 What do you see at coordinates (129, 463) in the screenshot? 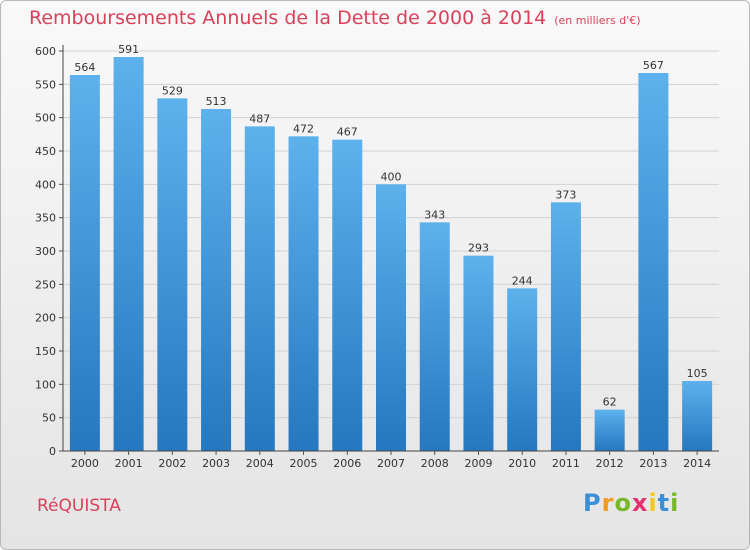
I see `x-tick-label: 2001` at bounding box center [129, 463].